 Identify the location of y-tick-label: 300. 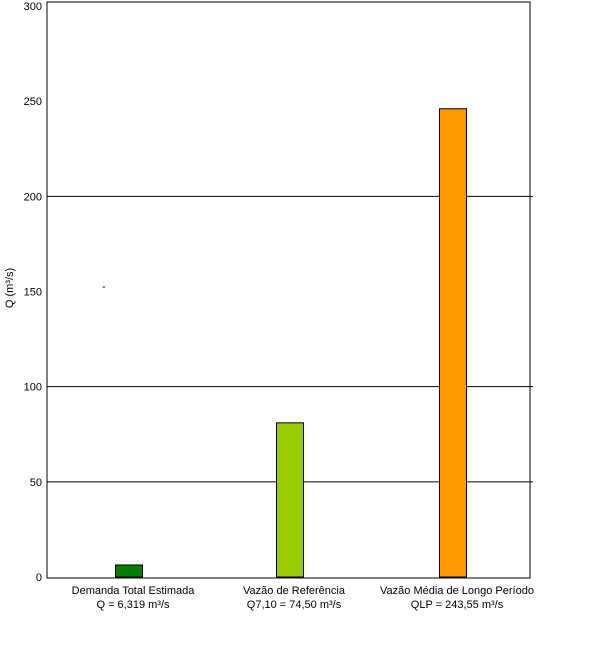
(33, 7).